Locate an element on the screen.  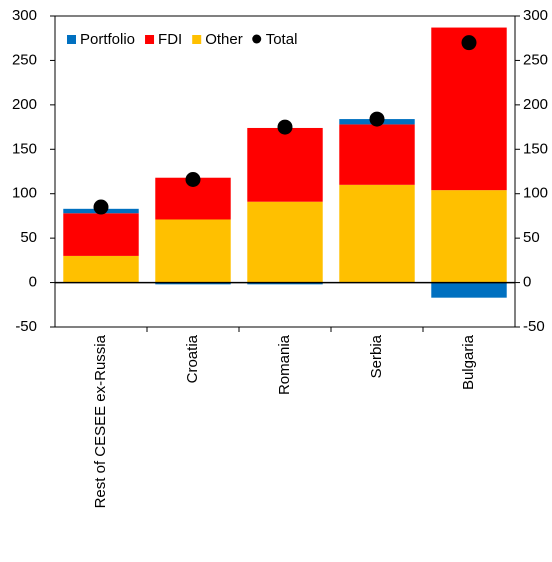
legend-label: Total is located at coordinates (282, 39).